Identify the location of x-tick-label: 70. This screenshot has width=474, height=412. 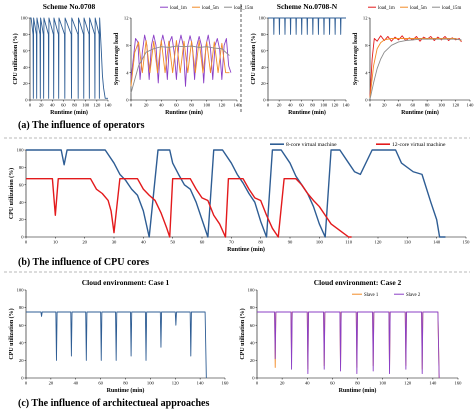
(231, 242).